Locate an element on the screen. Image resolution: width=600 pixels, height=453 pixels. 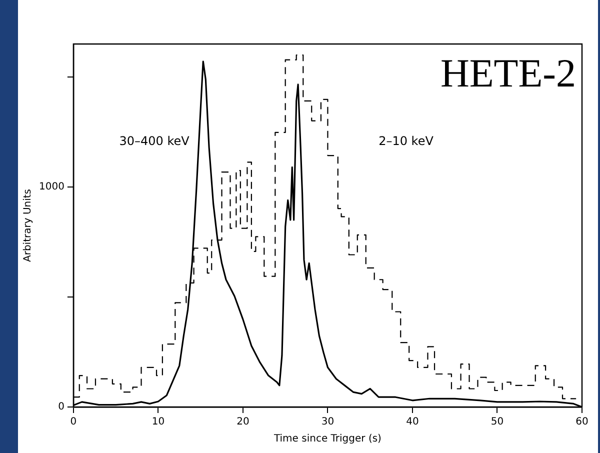
y-tick-label: 1000 is located at coordinates (51, 187).